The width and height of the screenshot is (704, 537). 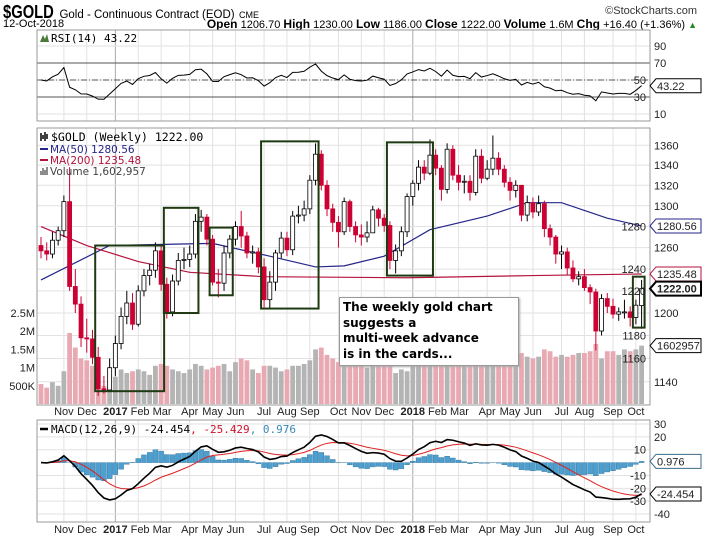 I want to click on x-tick-label: Sep, so click(x=310, y=530).